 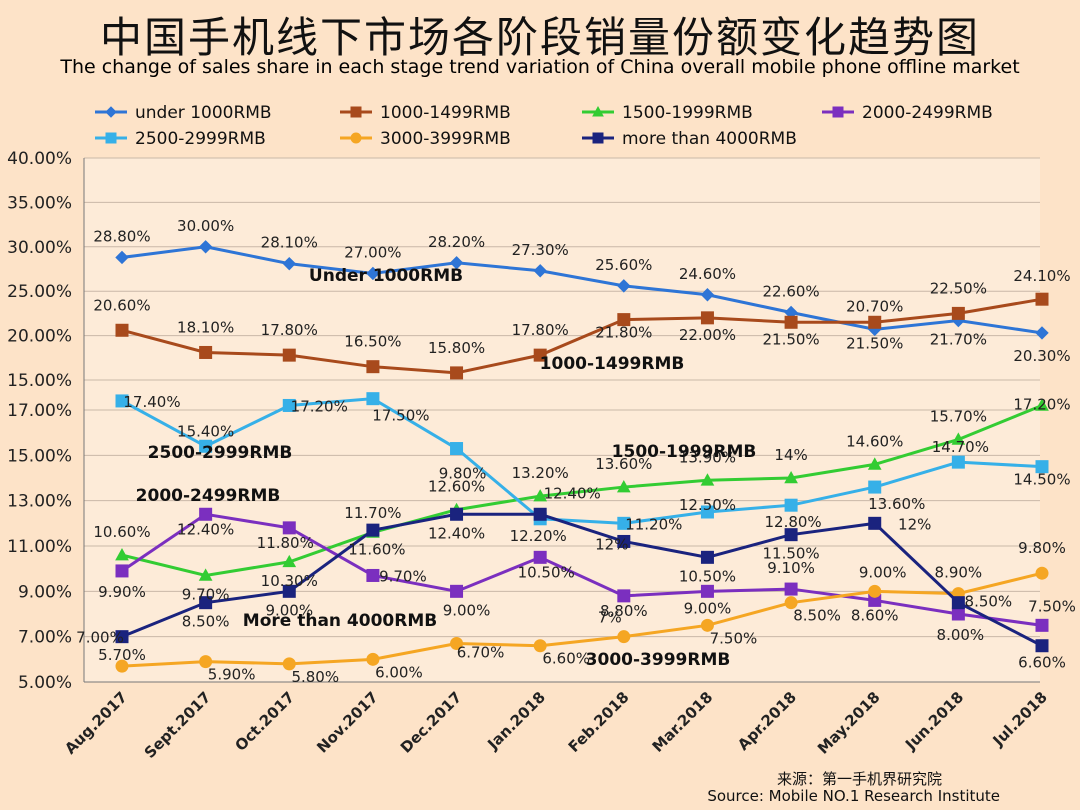 I want to click on data-label: 20.70%, so click(x=874, y=306).